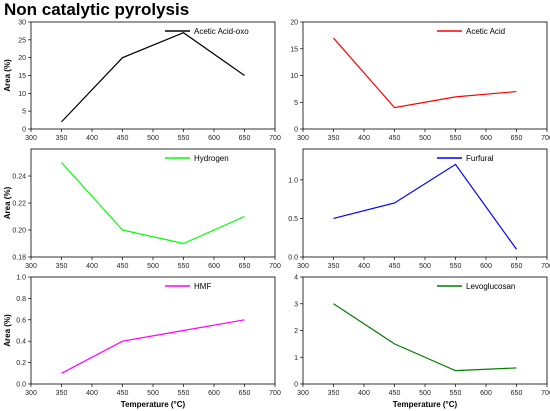  What do you see at coordinates (214, 266) in the screenshot?
I see `chart-3-xtick-label: 600` at bounding box center [214, 266].